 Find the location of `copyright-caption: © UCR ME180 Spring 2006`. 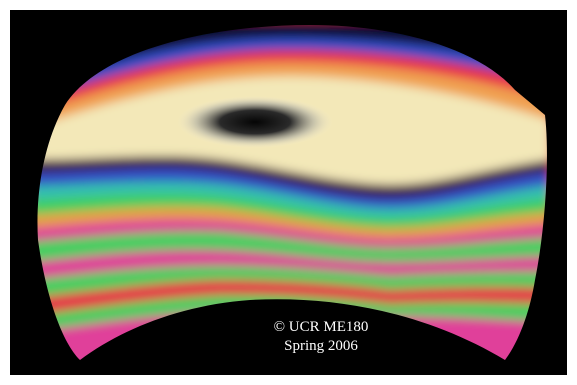

copyright-caption: © UCR ME180 Spring 2006 is located at coordinates (321, 337).